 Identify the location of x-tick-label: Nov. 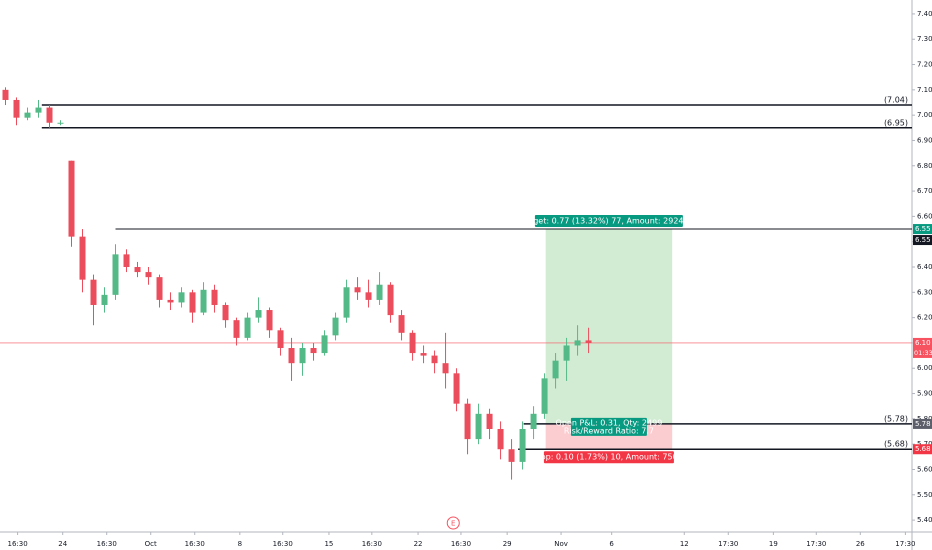
(561, 544).